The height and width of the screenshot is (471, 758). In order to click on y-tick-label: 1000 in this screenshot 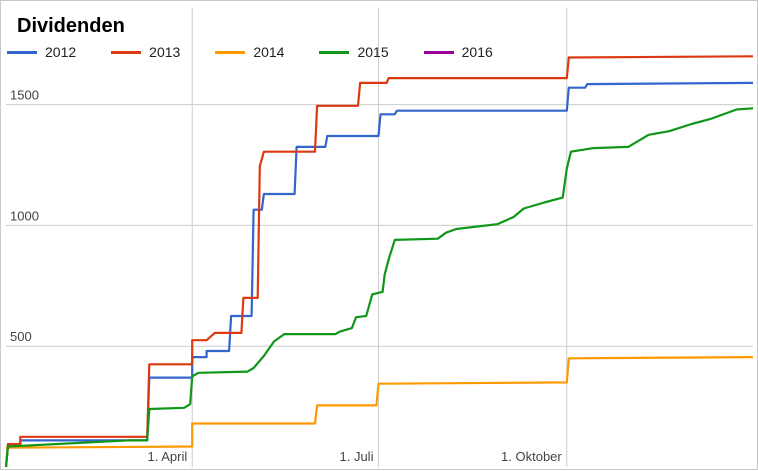, I will do `click(24, 215)`.